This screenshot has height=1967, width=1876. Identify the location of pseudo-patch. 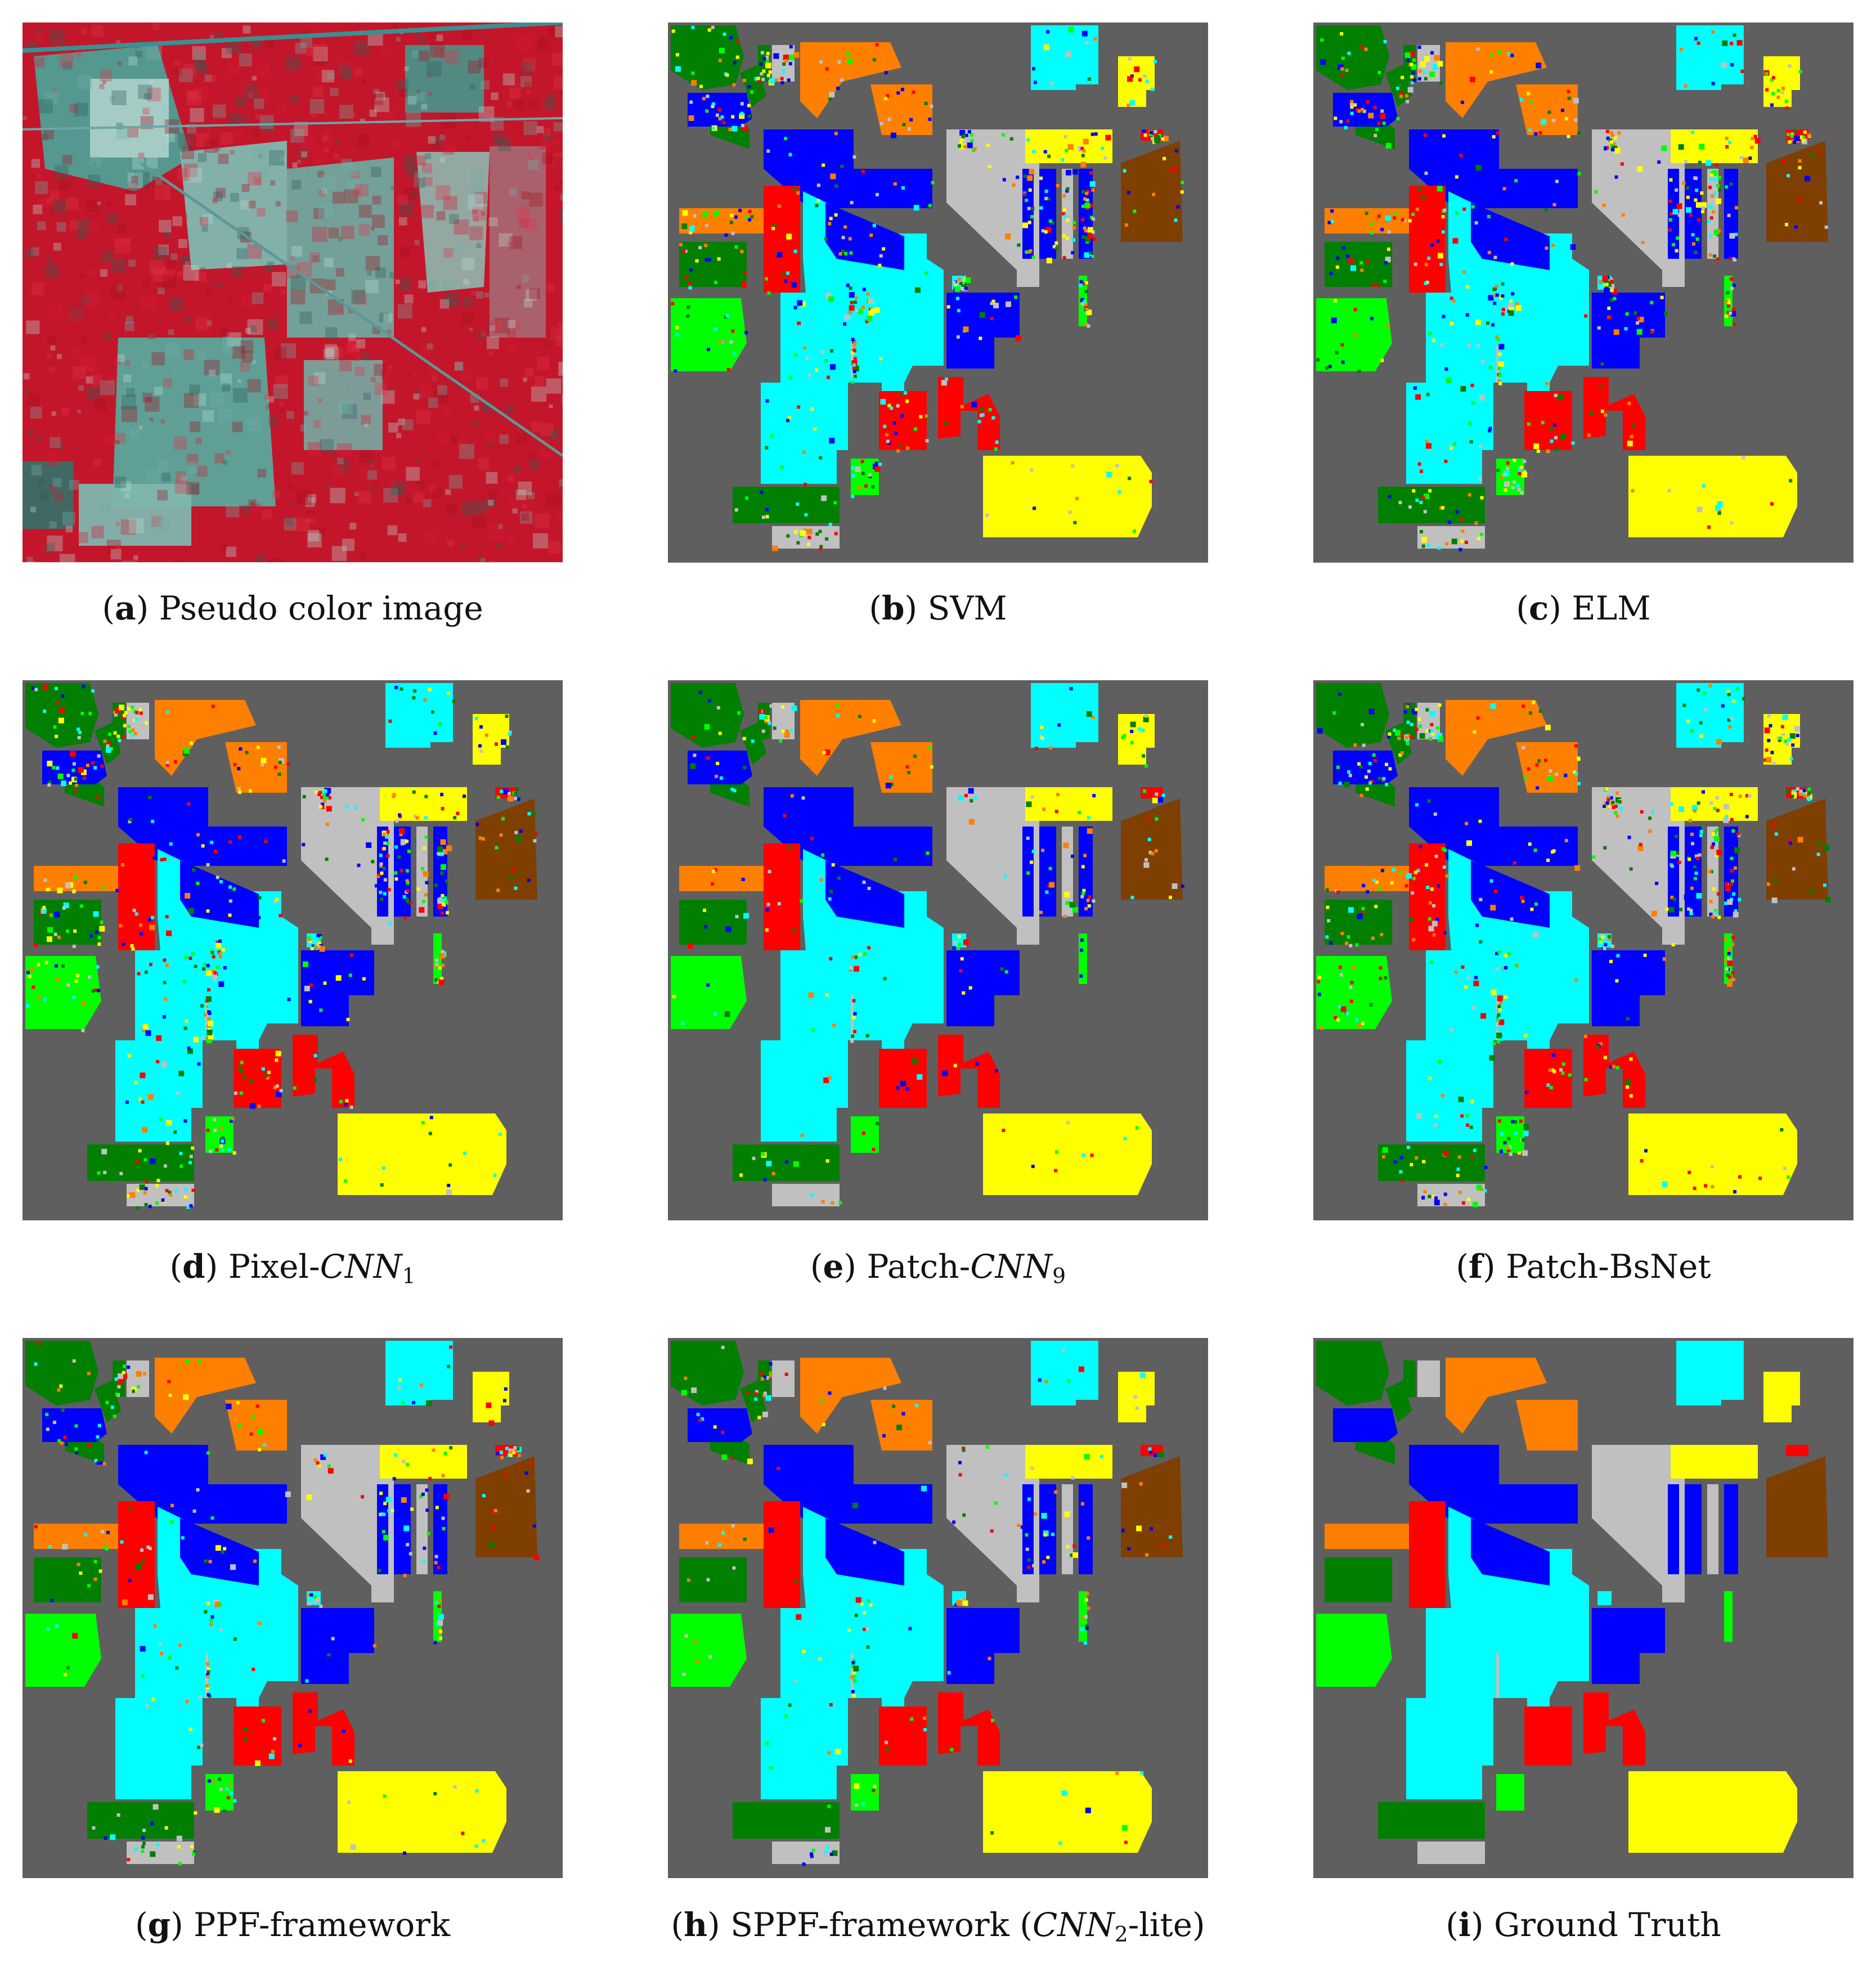
(233, 205).